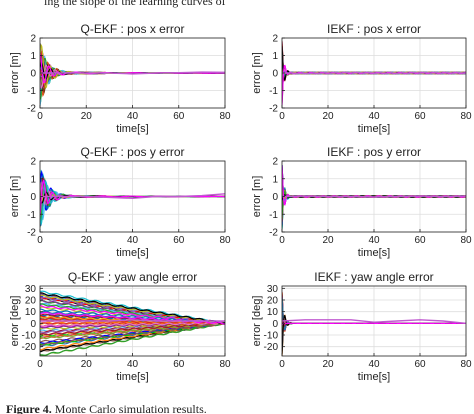 This screenshot has width=474, height=414. Describe the element at coordinates (132, 152) in the screenshot. I see `chart-title: Q-EKF : pos y error` at that location.